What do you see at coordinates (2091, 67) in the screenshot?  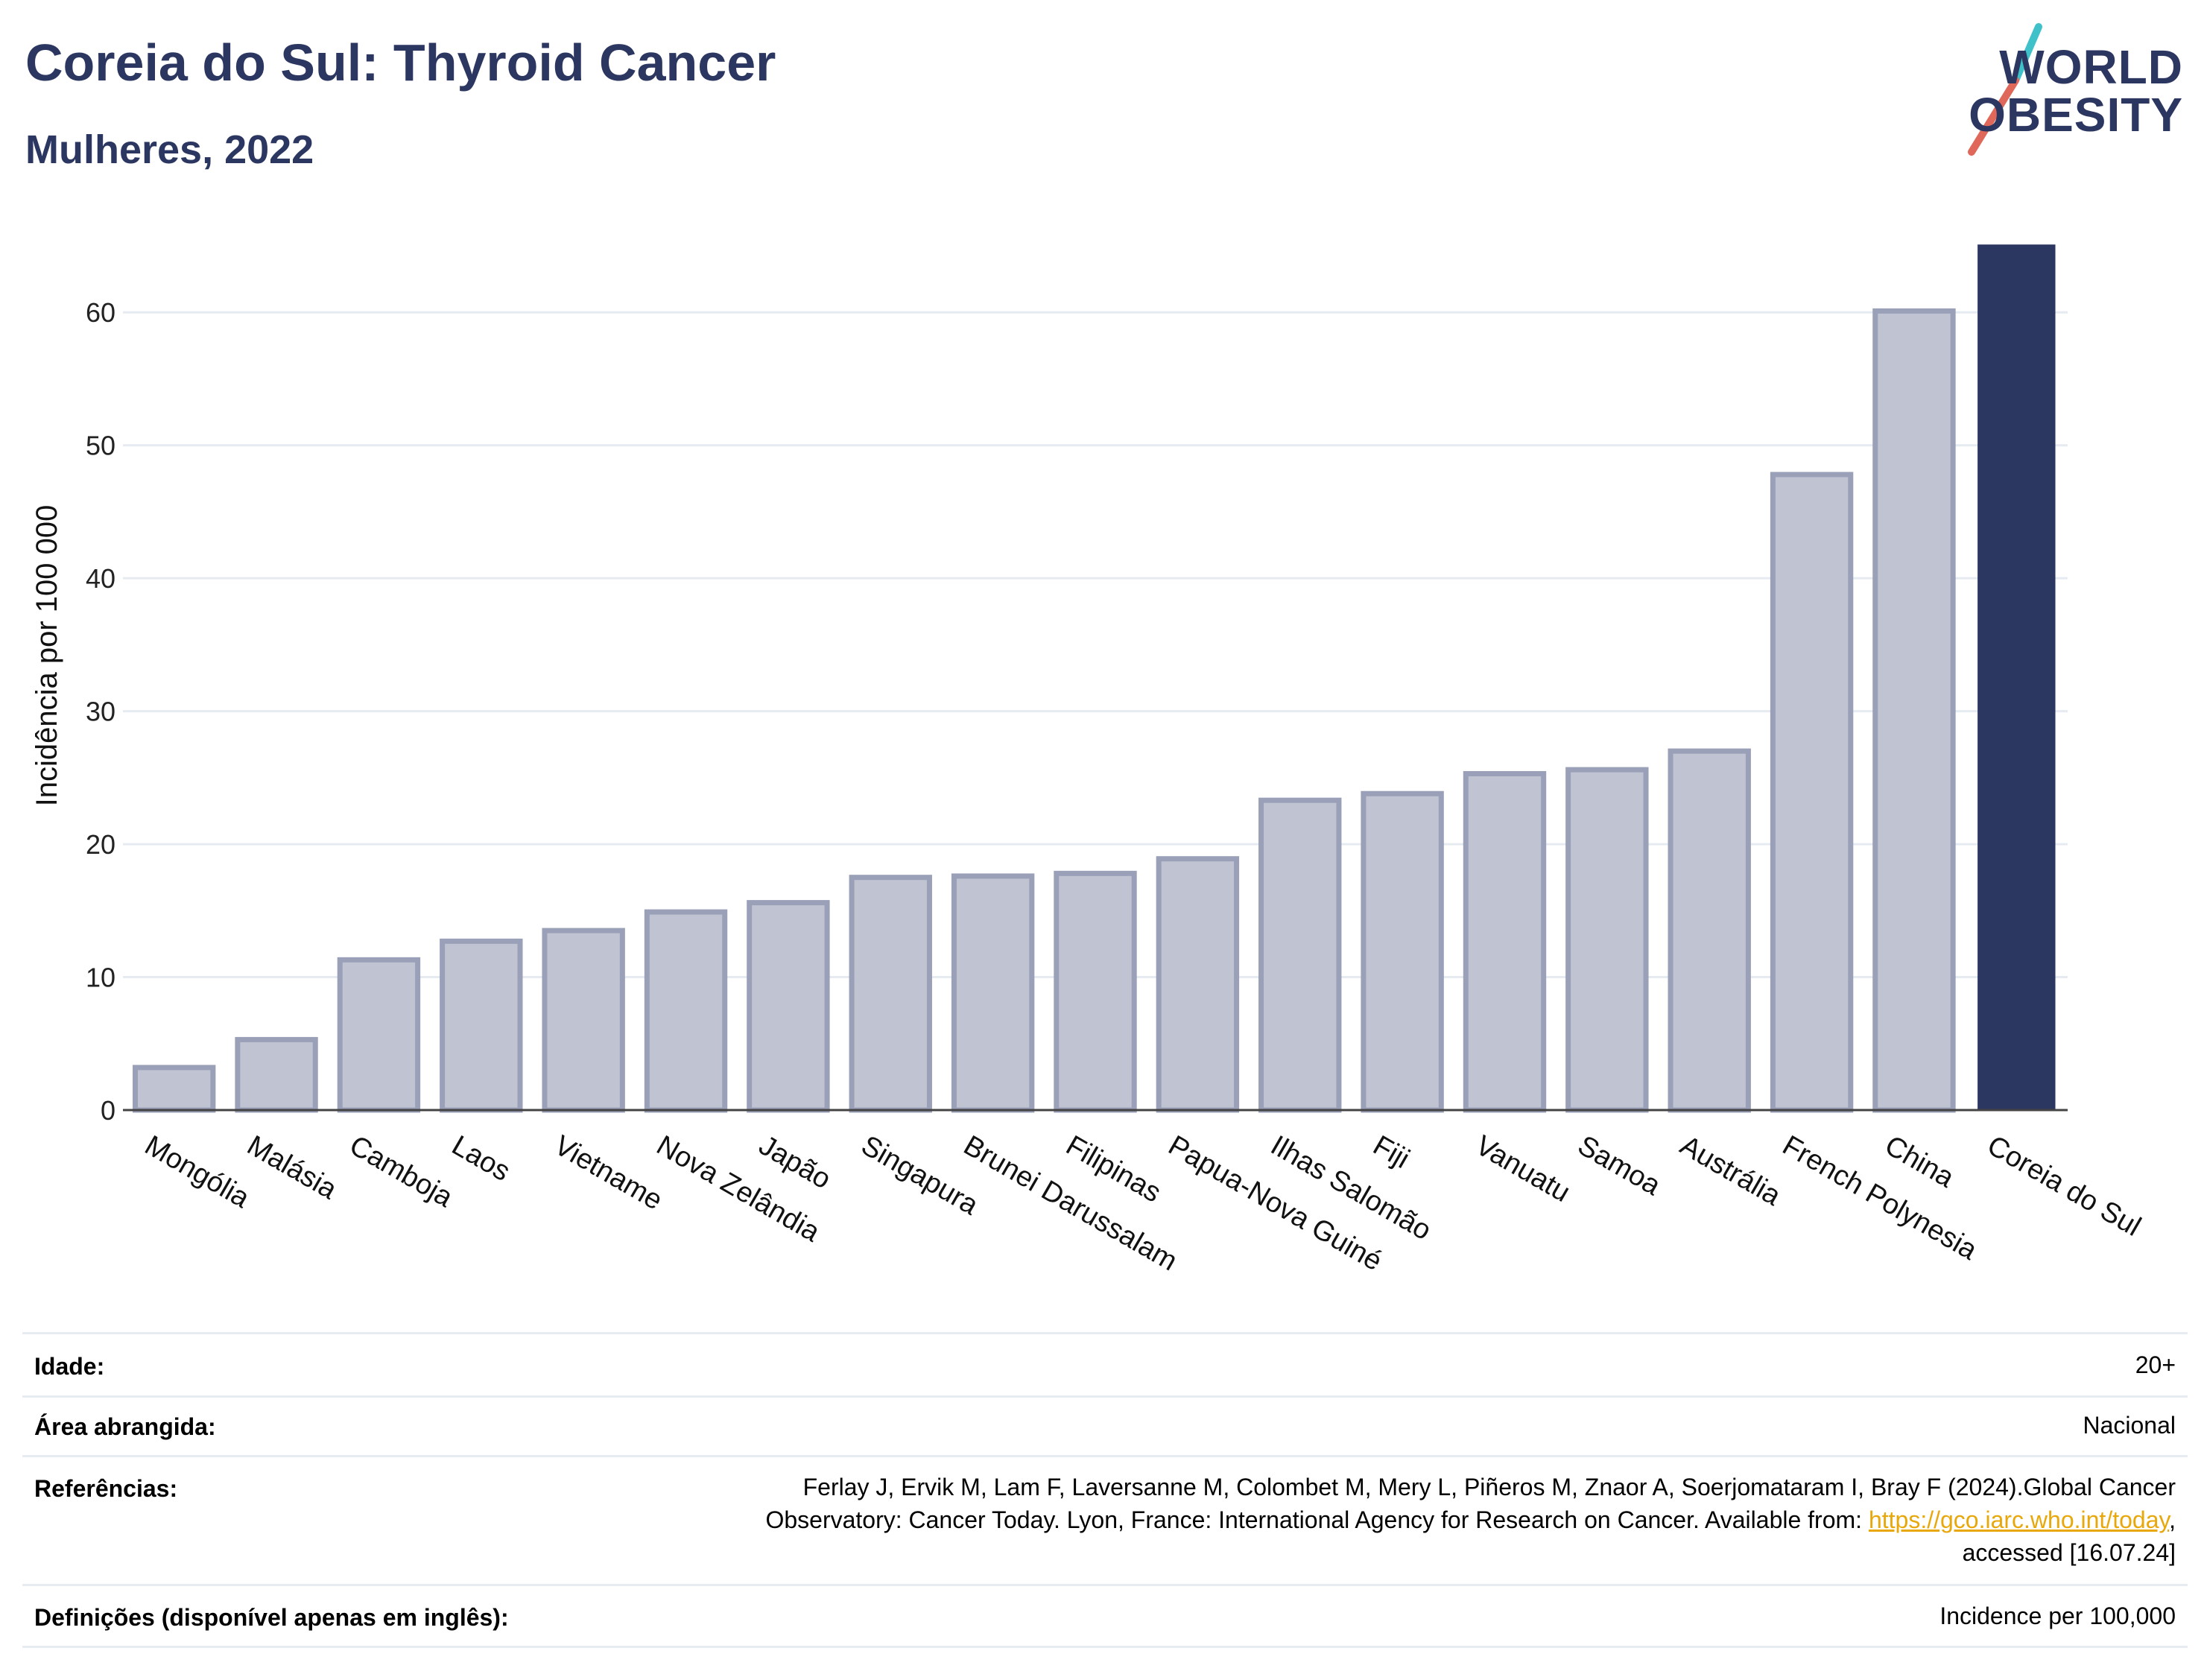 I see `logo-line-1: WORLD` at bounding box center [2091, 67].